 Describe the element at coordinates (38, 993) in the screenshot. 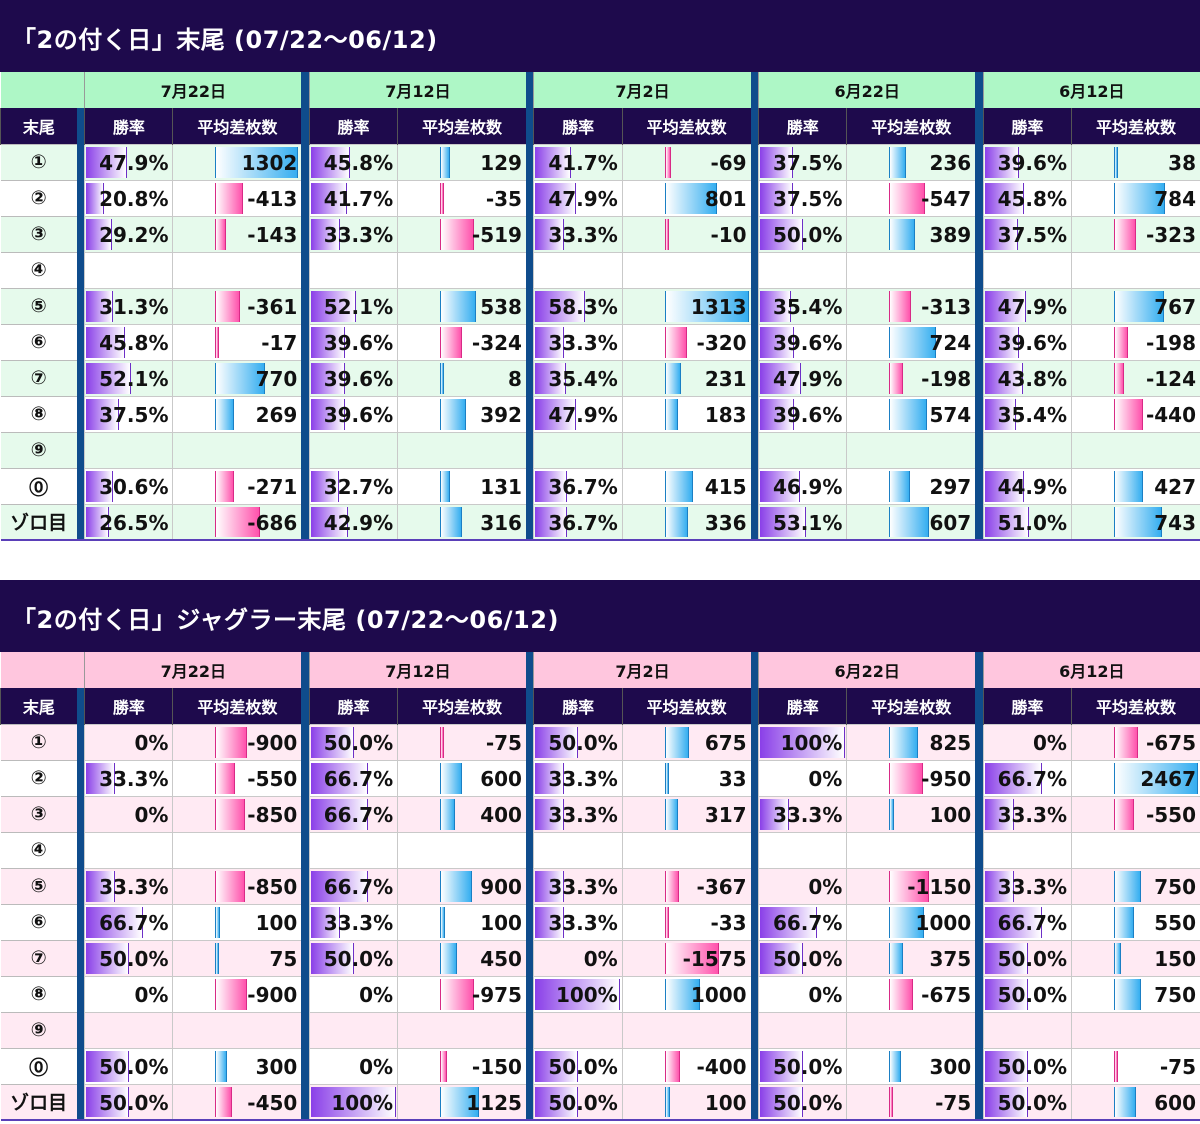

I see `row-label: ⑧` at that location.